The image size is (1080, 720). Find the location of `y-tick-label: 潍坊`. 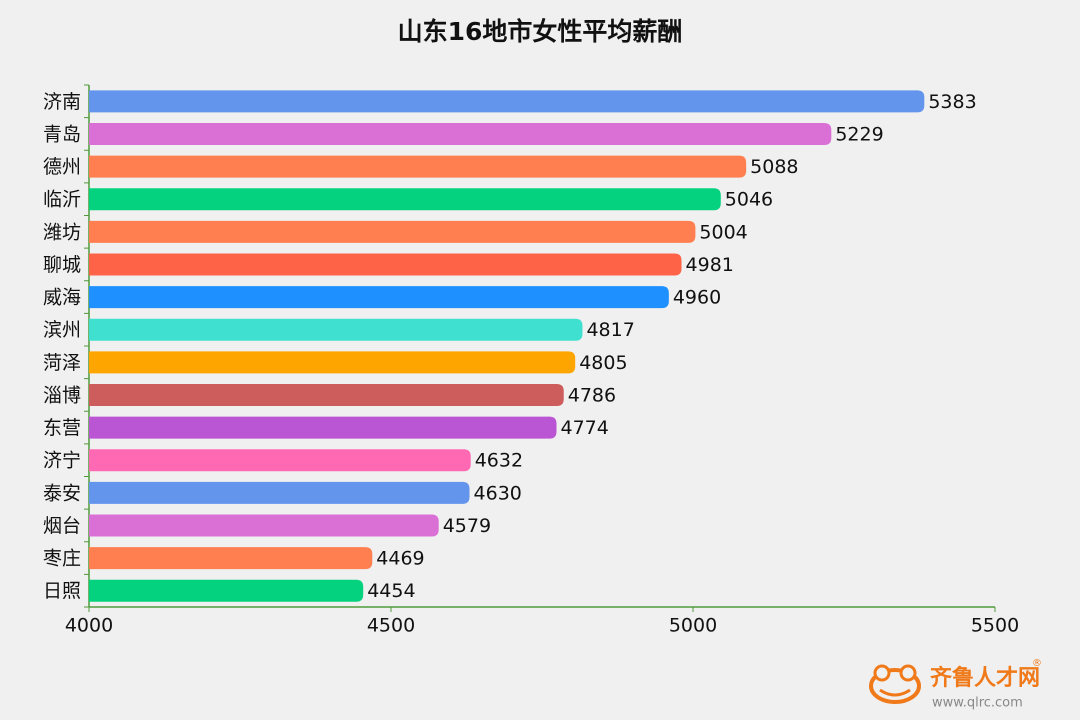

y-tick-label: 潍坊 is located at coordinates (62, 232).